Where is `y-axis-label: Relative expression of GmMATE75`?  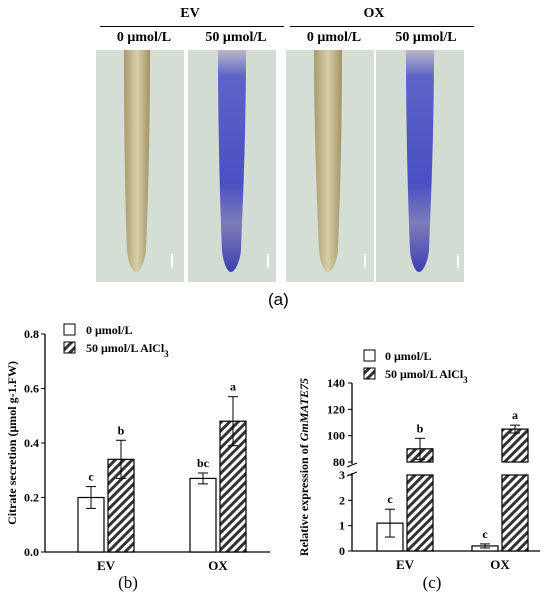 y-axis-label: Relative expression of GmMATE75 is located at coordinates (304, 467).